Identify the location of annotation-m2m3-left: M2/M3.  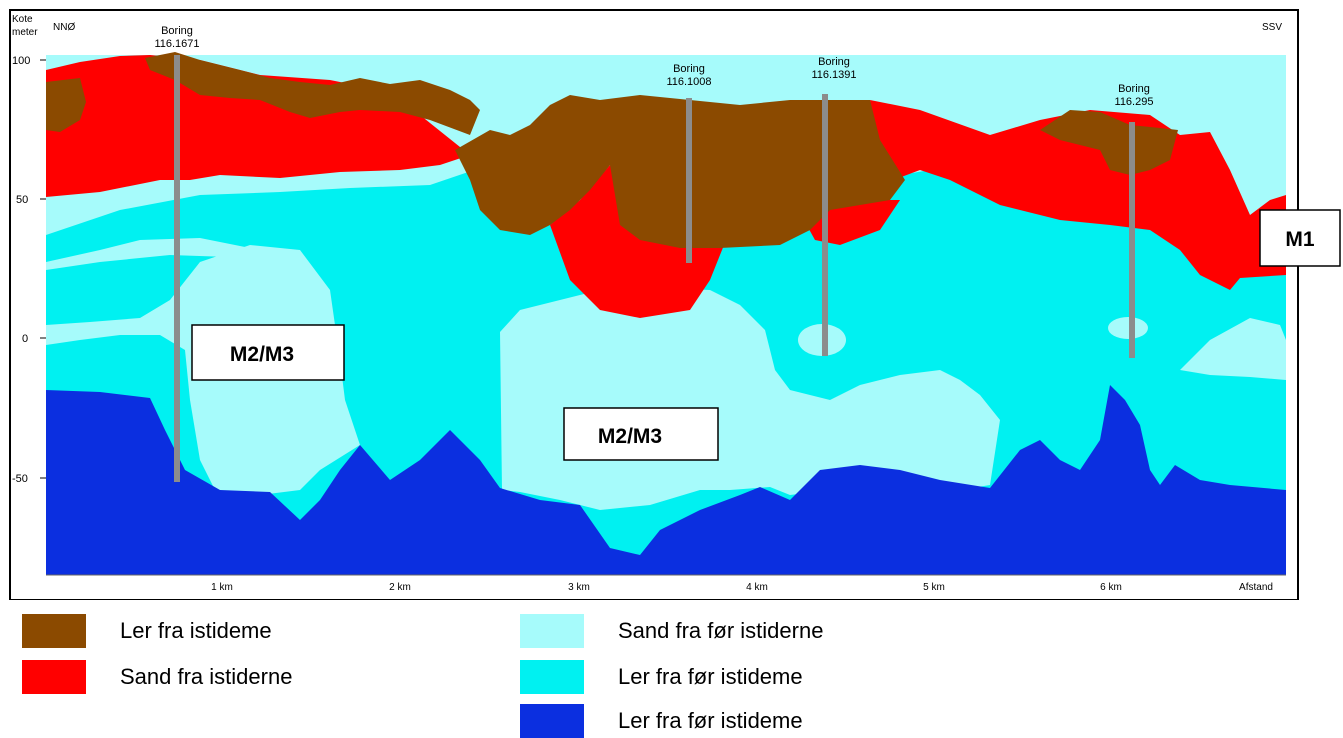
(268, 352).